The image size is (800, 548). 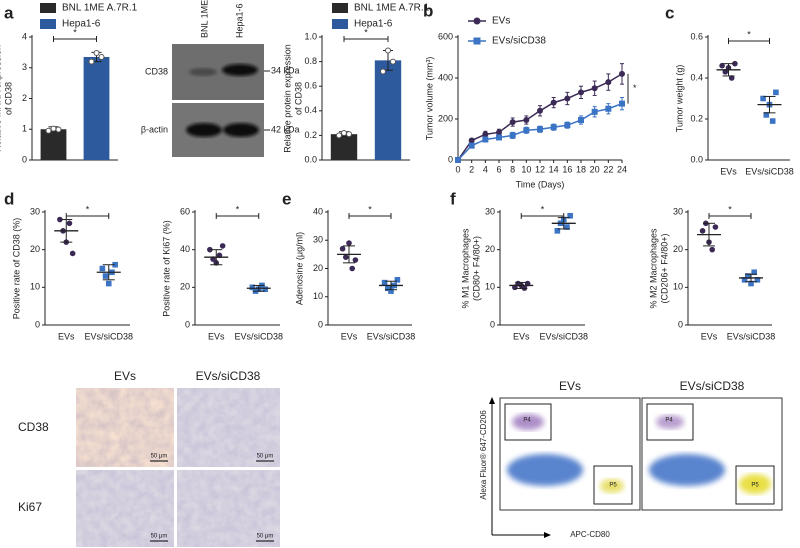 What do you see at coordinates (429, 99) in the screenshot?
I see `y-axis-label: Tumor volume (mm³)` at bounding box center [429, 99].